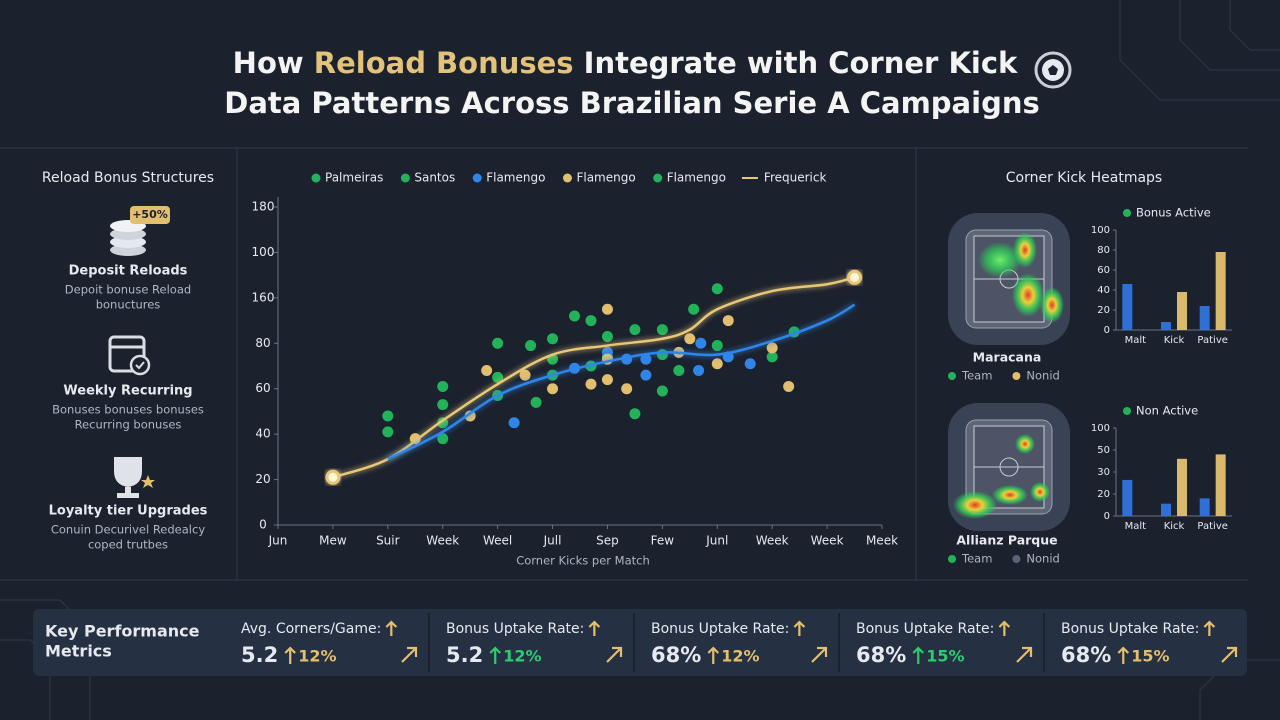 The height and width of the screenshot is (720, 1280). Describe the element at coordinates (333, 541) in the screenshot. I see `x-tick-label: Mew` at that location.